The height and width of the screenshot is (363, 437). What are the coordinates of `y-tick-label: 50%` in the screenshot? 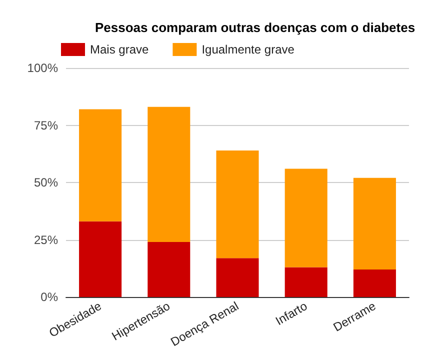 It's located at (46, 183).